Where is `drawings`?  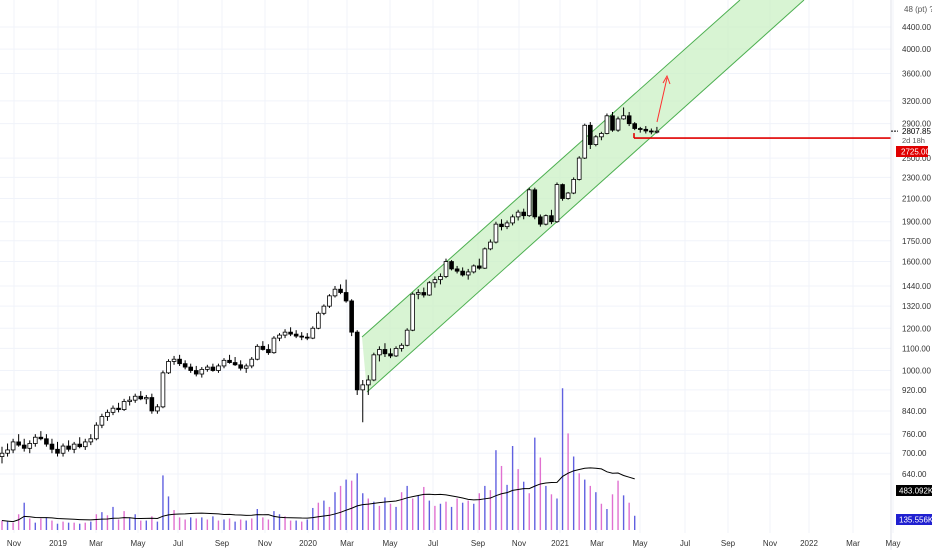 drawings is located at coordinates (762, 106).